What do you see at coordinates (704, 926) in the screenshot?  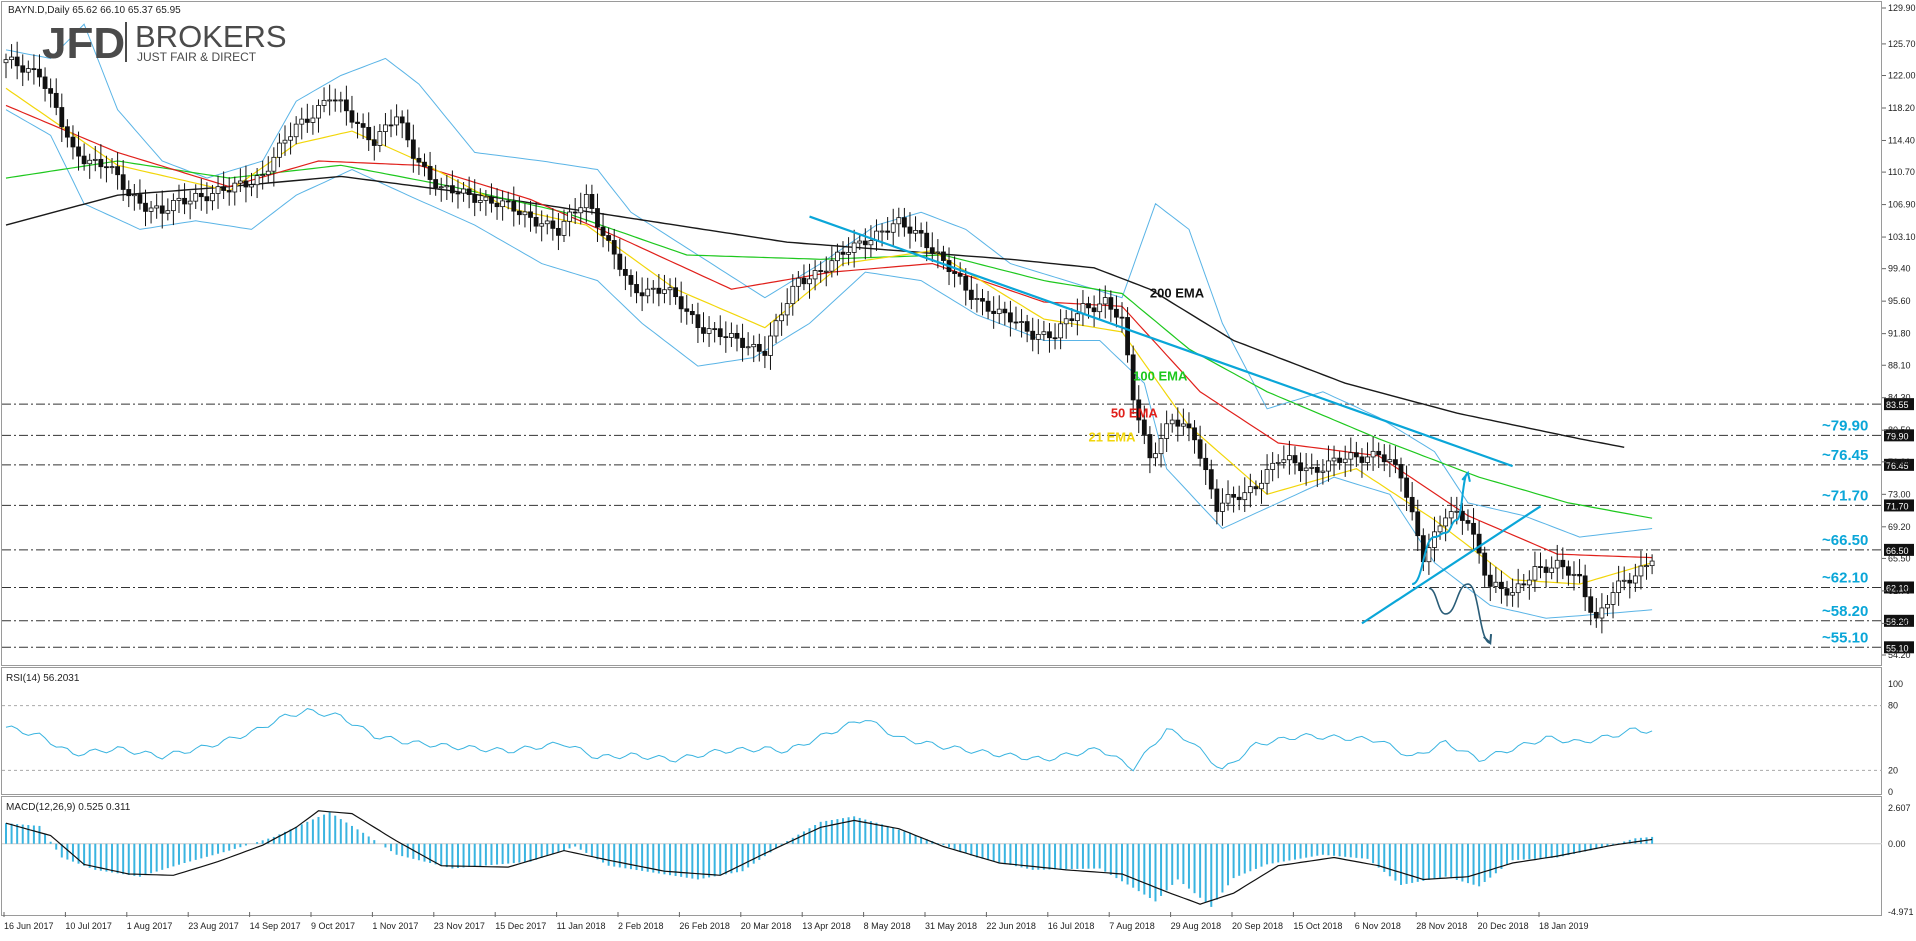 I see `x-tick-label-11: 26 Feb 2018` at bounding box center [704, 926].